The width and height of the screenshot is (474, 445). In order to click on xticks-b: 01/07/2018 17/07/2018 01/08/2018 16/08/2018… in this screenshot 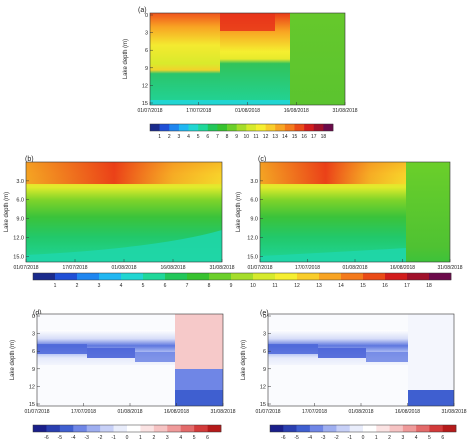, I will do `click(124, 265)`.